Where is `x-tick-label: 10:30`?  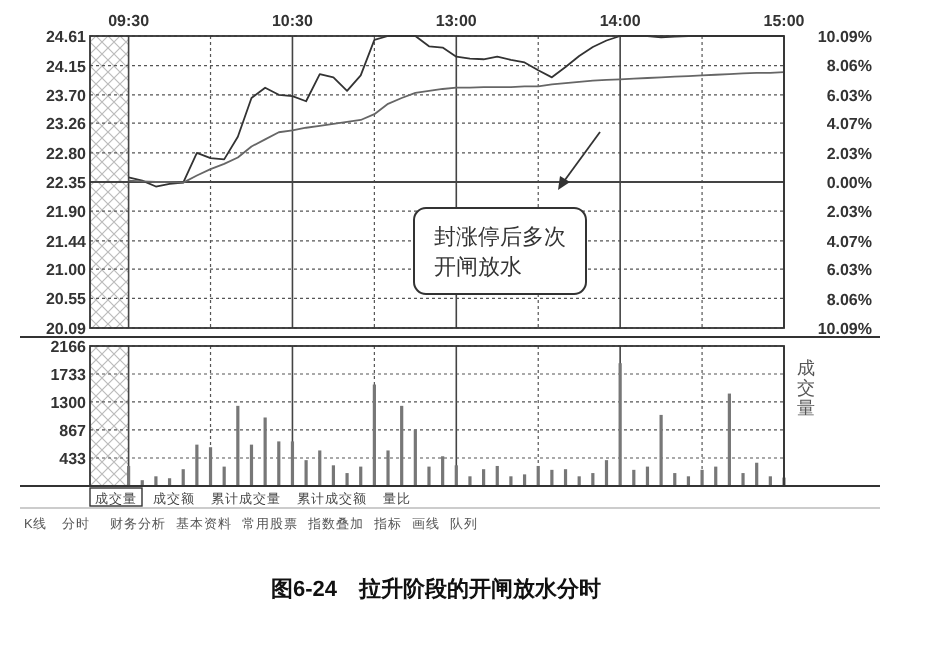 x-tick-label: 10:30 is located at coordinates (292, 21).